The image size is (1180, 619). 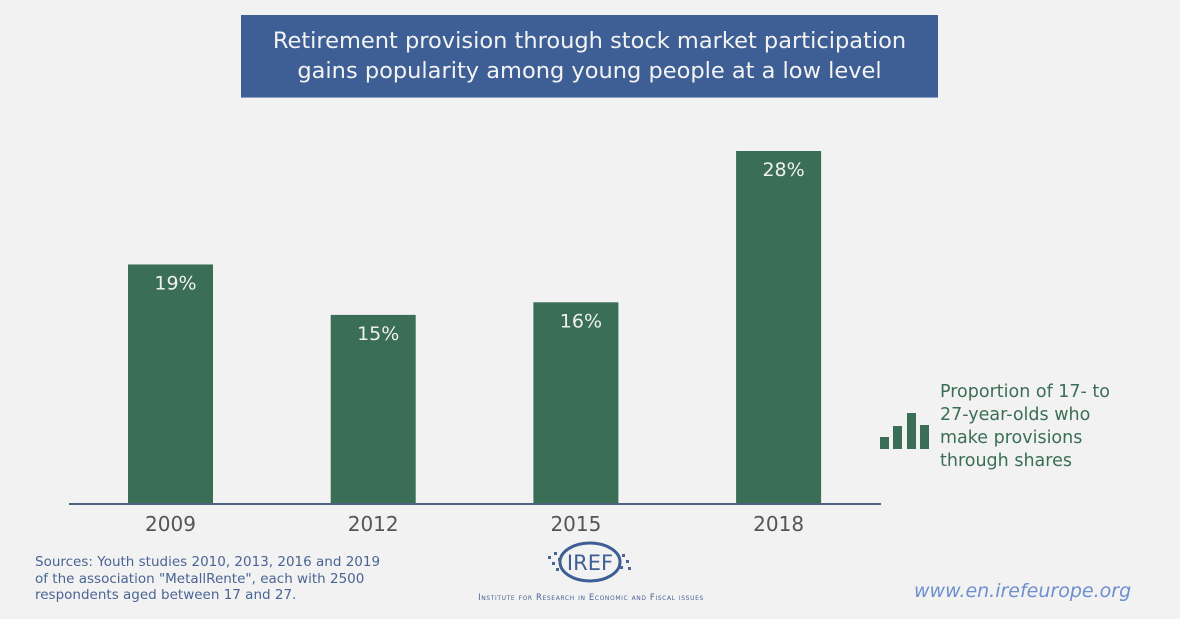 I want to click on logo-ellipse, so click(x=590, y=562).